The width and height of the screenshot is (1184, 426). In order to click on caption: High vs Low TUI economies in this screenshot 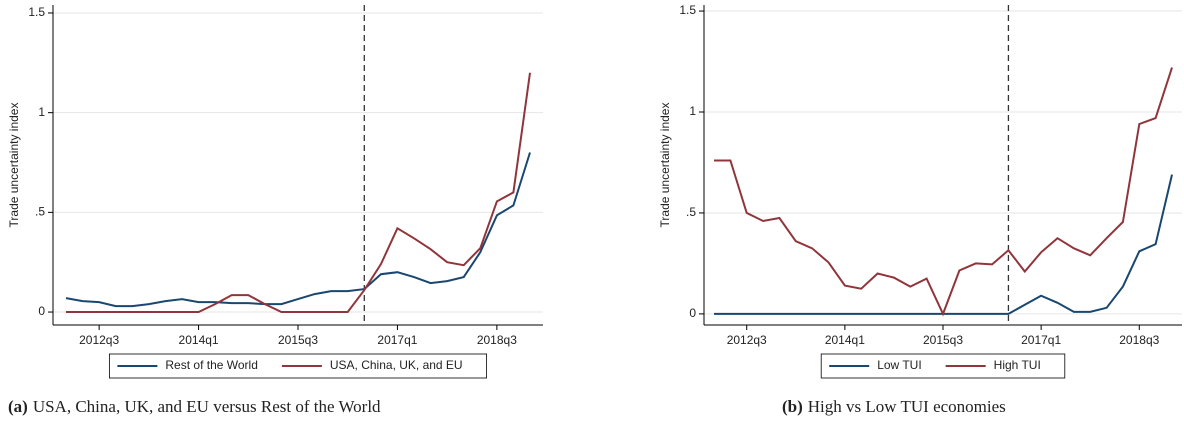, I will do `click(907, 406)`.